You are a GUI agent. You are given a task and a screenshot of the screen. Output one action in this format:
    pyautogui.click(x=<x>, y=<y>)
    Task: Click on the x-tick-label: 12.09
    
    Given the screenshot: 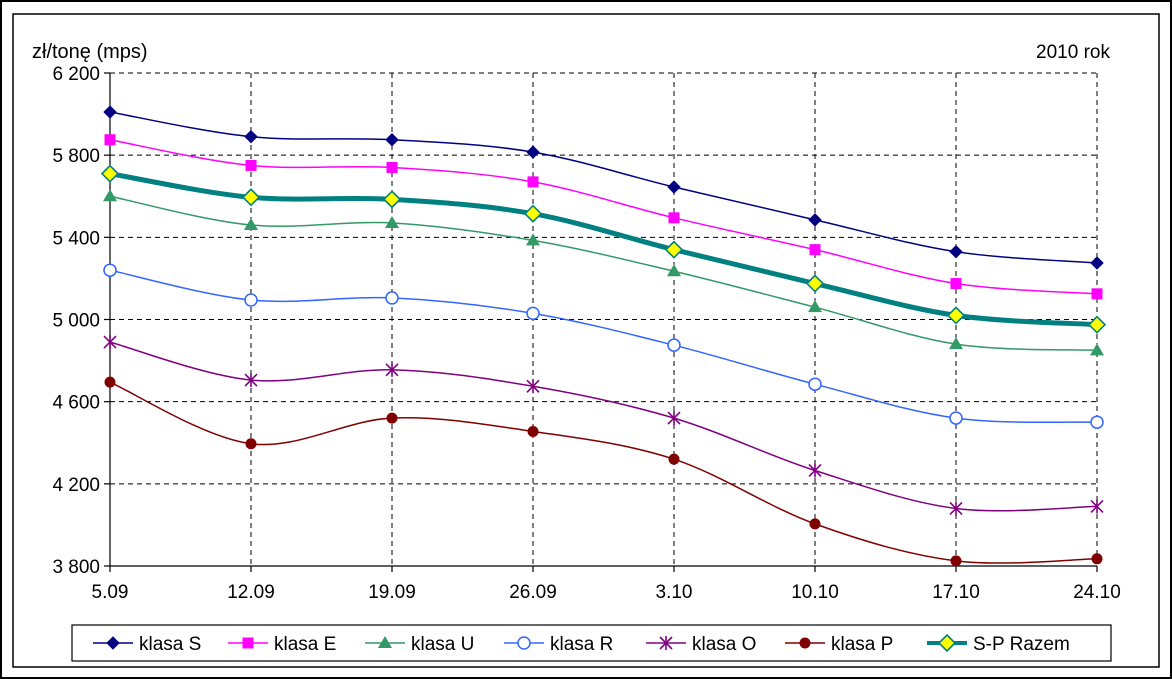 What is the action you would take?
    pyautogui.click(x=251, y=592)
    